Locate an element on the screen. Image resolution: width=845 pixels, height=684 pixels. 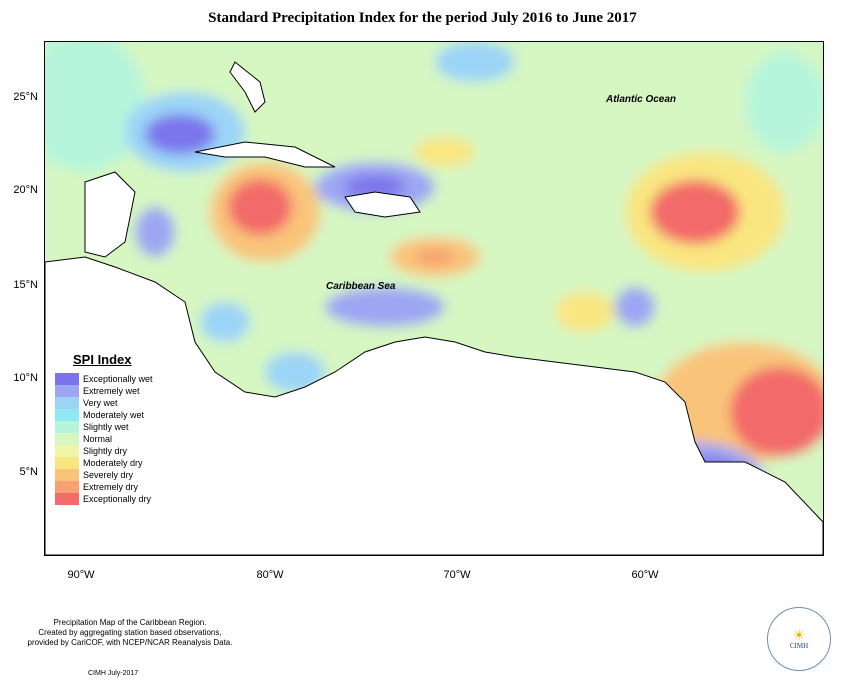
lon-tick-90w: 90°W is located at coordinates (81, 575).